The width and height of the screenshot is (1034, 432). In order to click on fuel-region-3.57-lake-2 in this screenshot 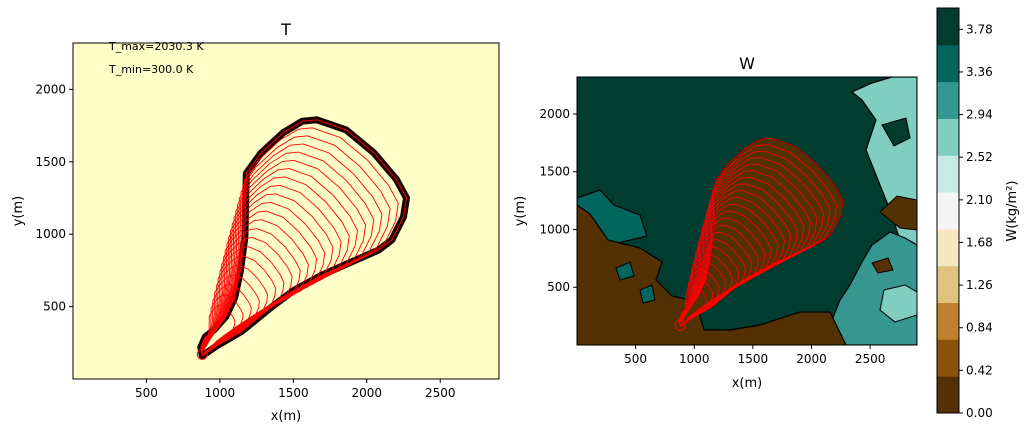, I will do `click(647, 294)`.